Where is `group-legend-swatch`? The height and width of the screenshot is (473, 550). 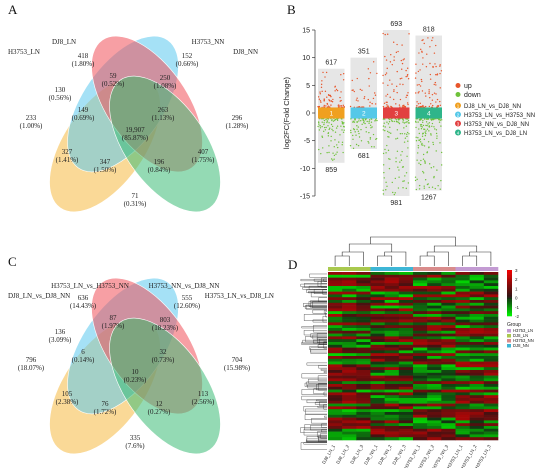
group-legend-swatch is located at coordinates (509, 341).